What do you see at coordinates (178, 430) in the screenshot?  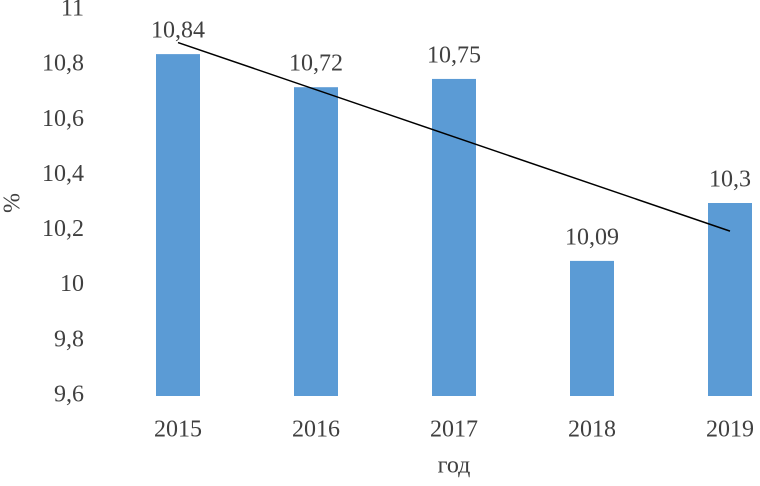 I see `x-tick-label: 2015` at bounding box center [178, 430].